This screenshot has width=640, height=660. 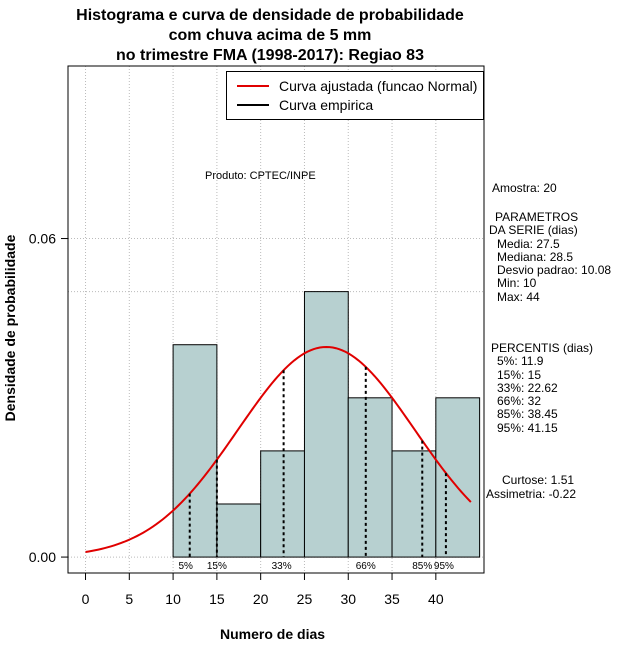 What do you see at coordinates (173, 599) in the screenshot?
I see `x-tick-label: 10` at bounding box center [173, 599].